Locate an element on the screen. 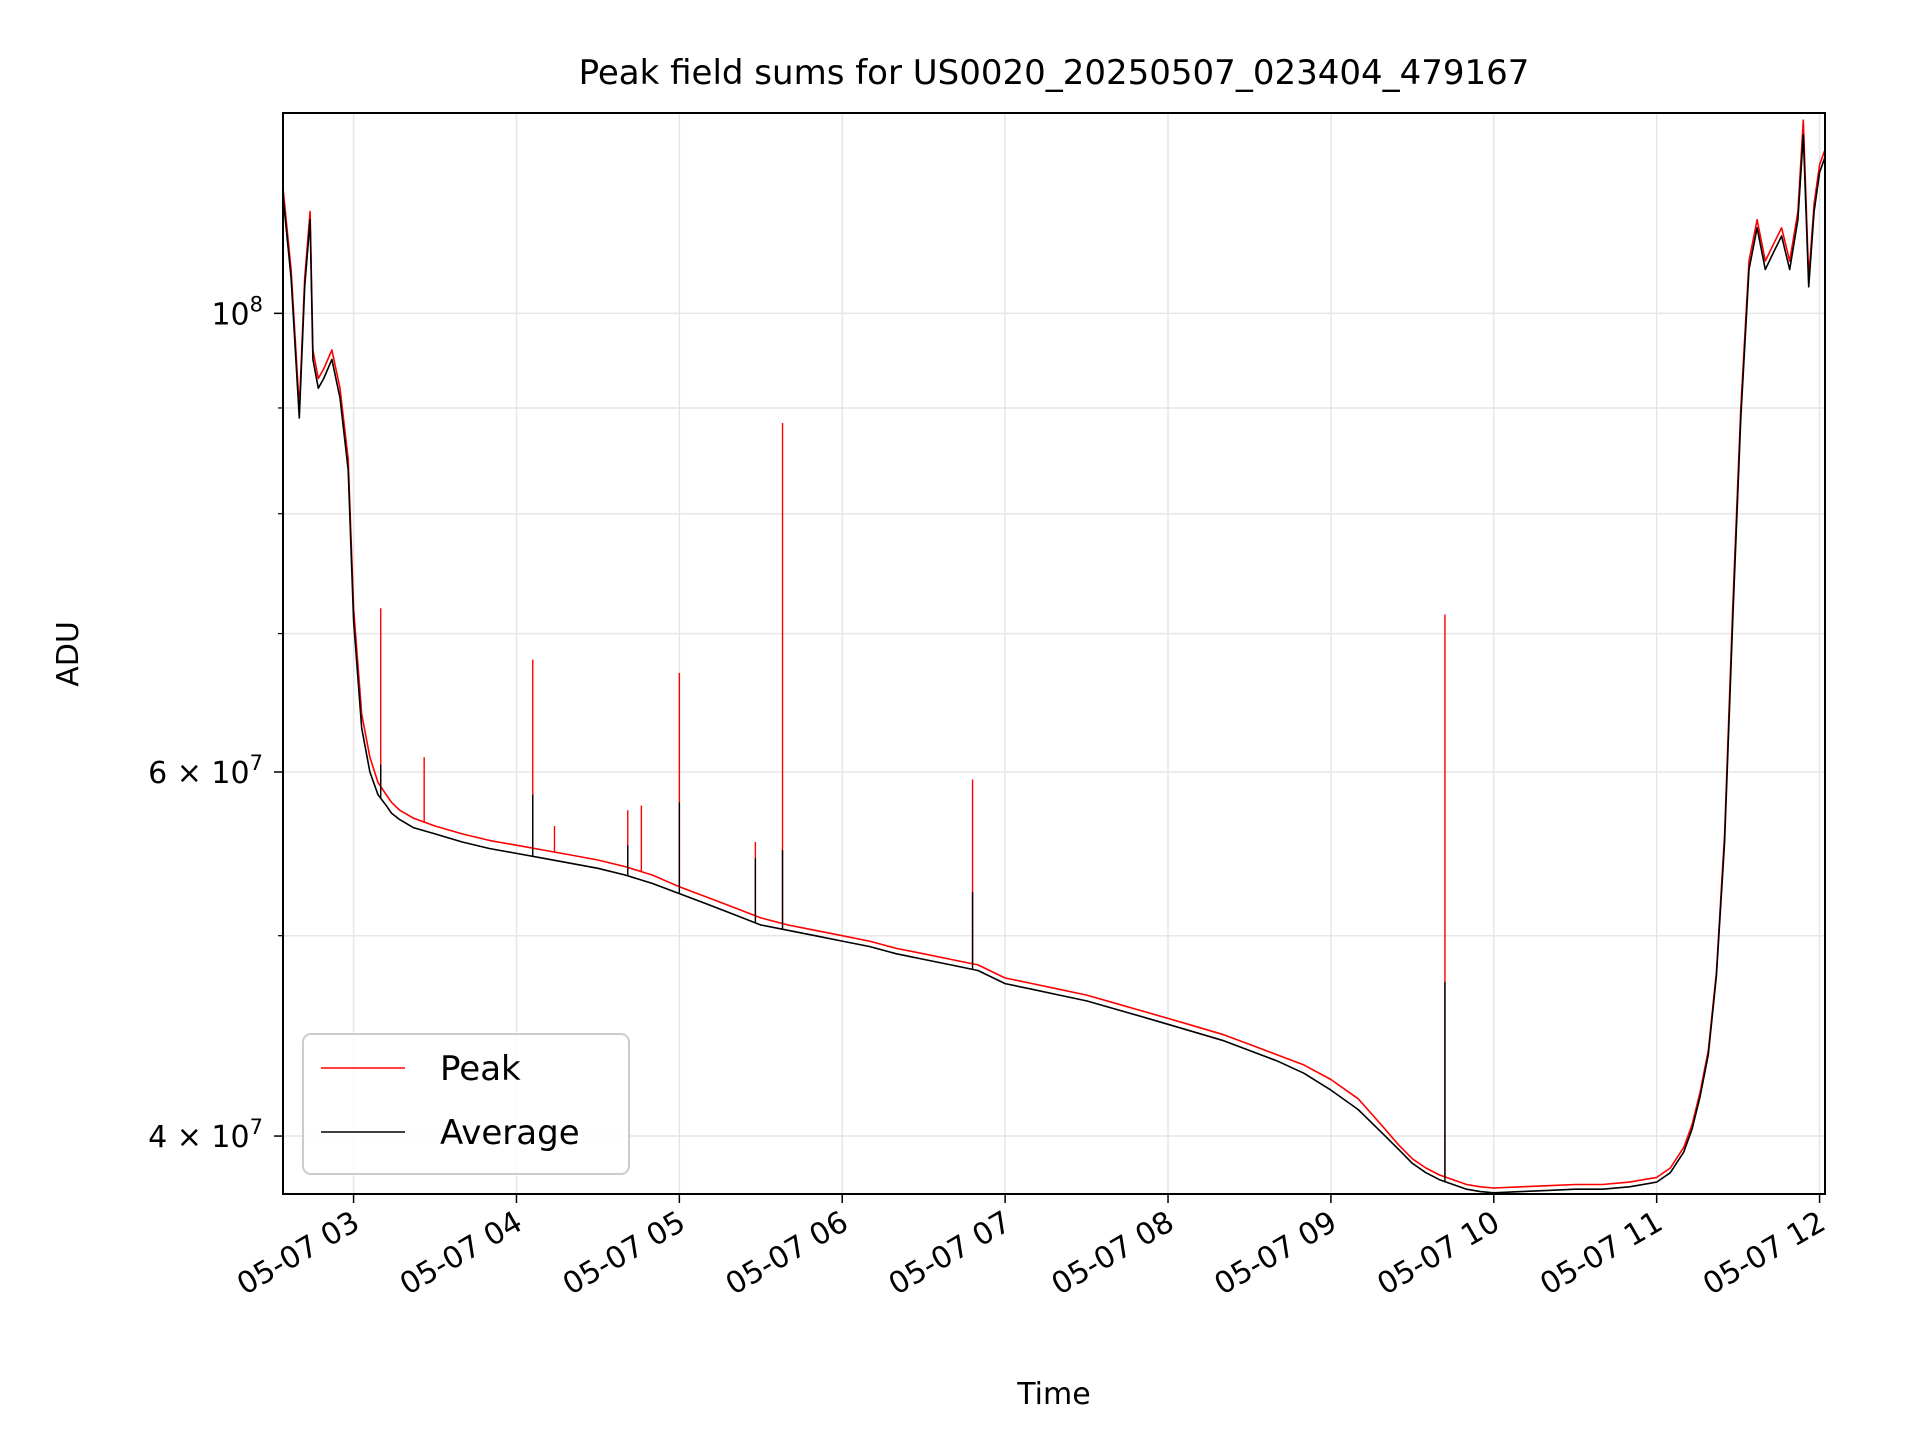 Image resolution: width=1920 pixels, height=1440 pixels. legend-average-label: Average is located at coordinates (510, 1133).